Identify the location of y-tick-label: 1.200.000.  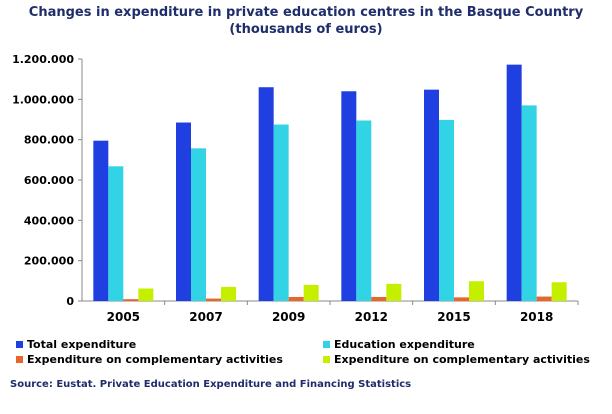
(43, 59).